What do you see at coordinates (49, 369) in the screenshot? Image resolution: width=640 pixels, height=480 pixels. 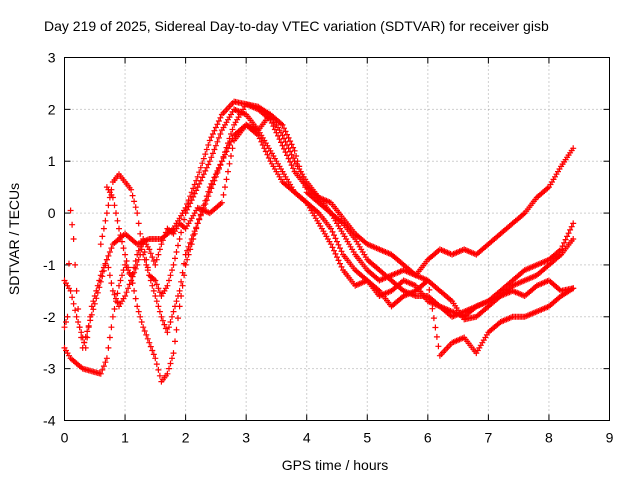 I see `y-tick-label: -3` at bounding box center [49, 369].